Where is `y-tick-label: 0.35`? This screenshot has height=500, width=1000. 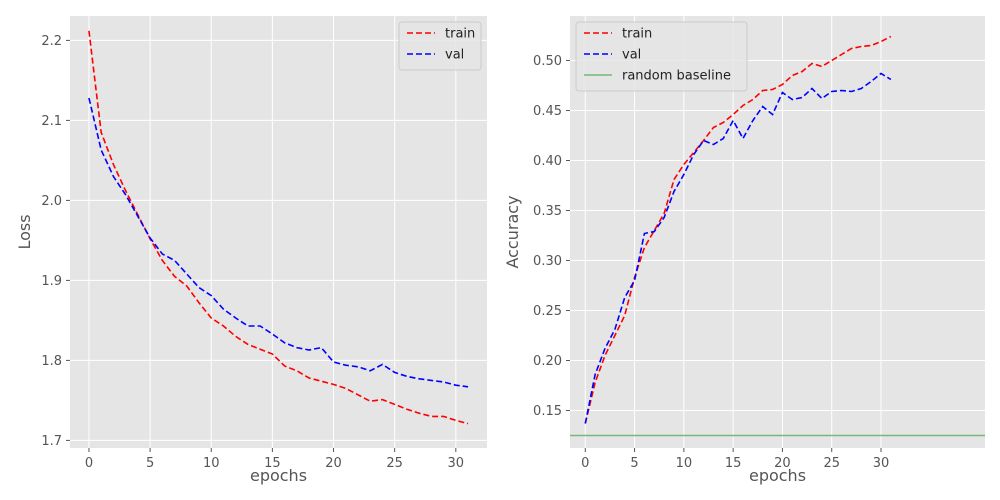
y-tick-label: 0.35 is located at coordinates (547, 211).